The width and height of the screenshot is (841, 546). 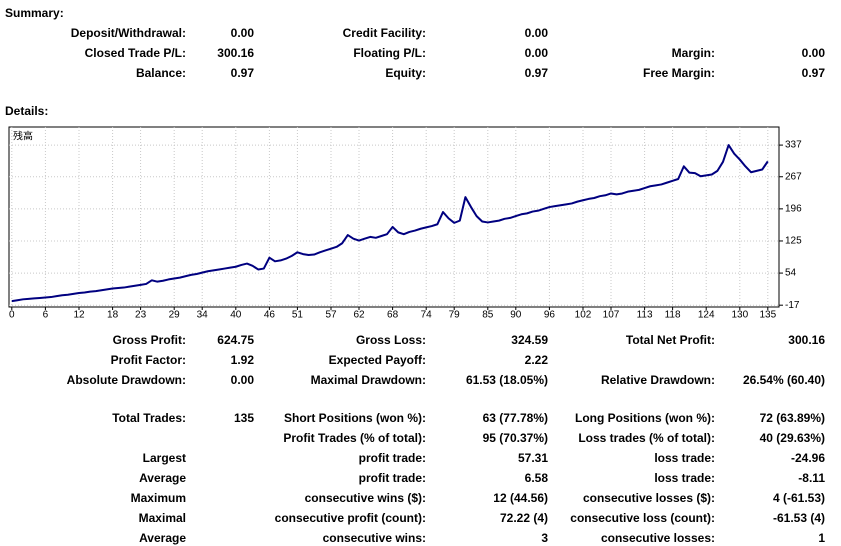 I want to click on value: 95 (70.37%), so click(x=515, y=438).